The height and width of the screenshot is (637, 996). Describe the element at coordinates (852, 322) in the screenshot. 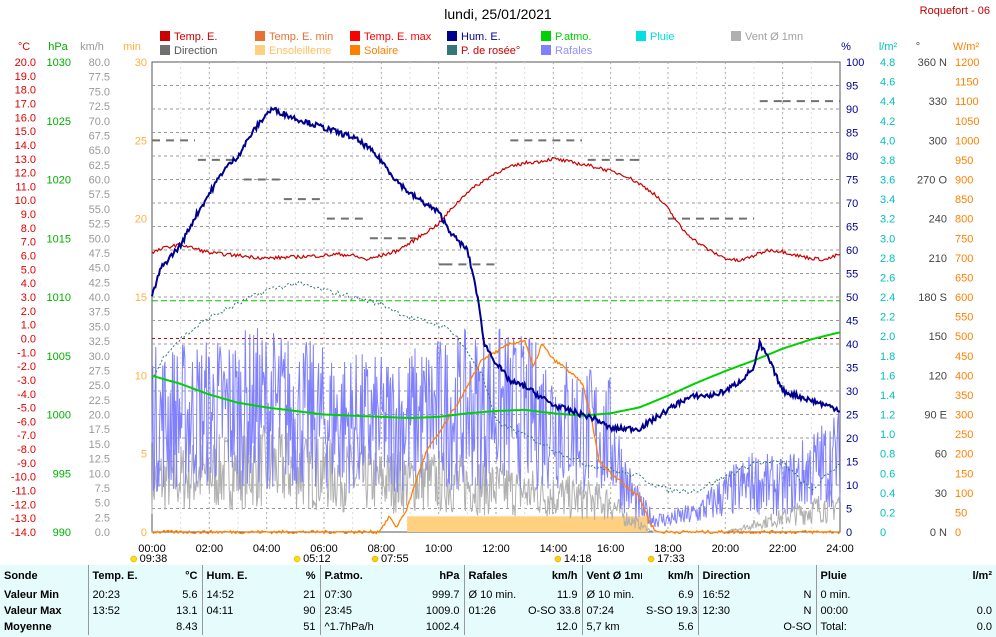

I see `hum-axis-tick-label: 45` at that location.